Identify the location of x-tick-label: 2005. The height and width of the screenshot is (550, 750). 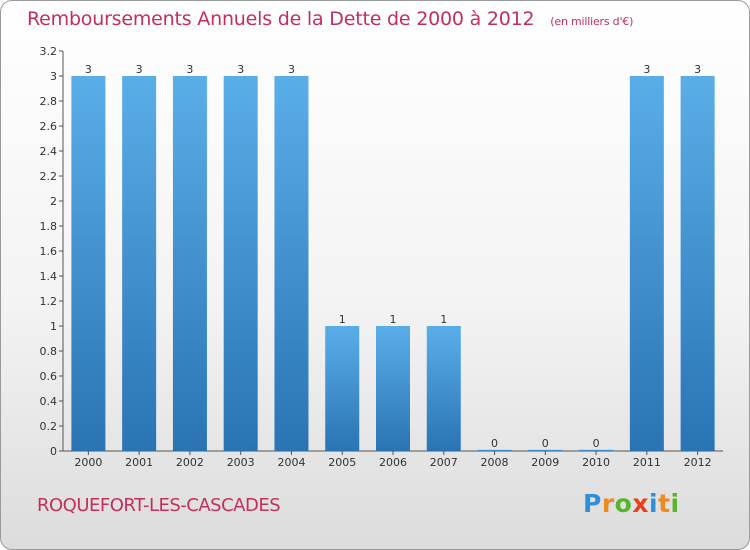
(342, 462).